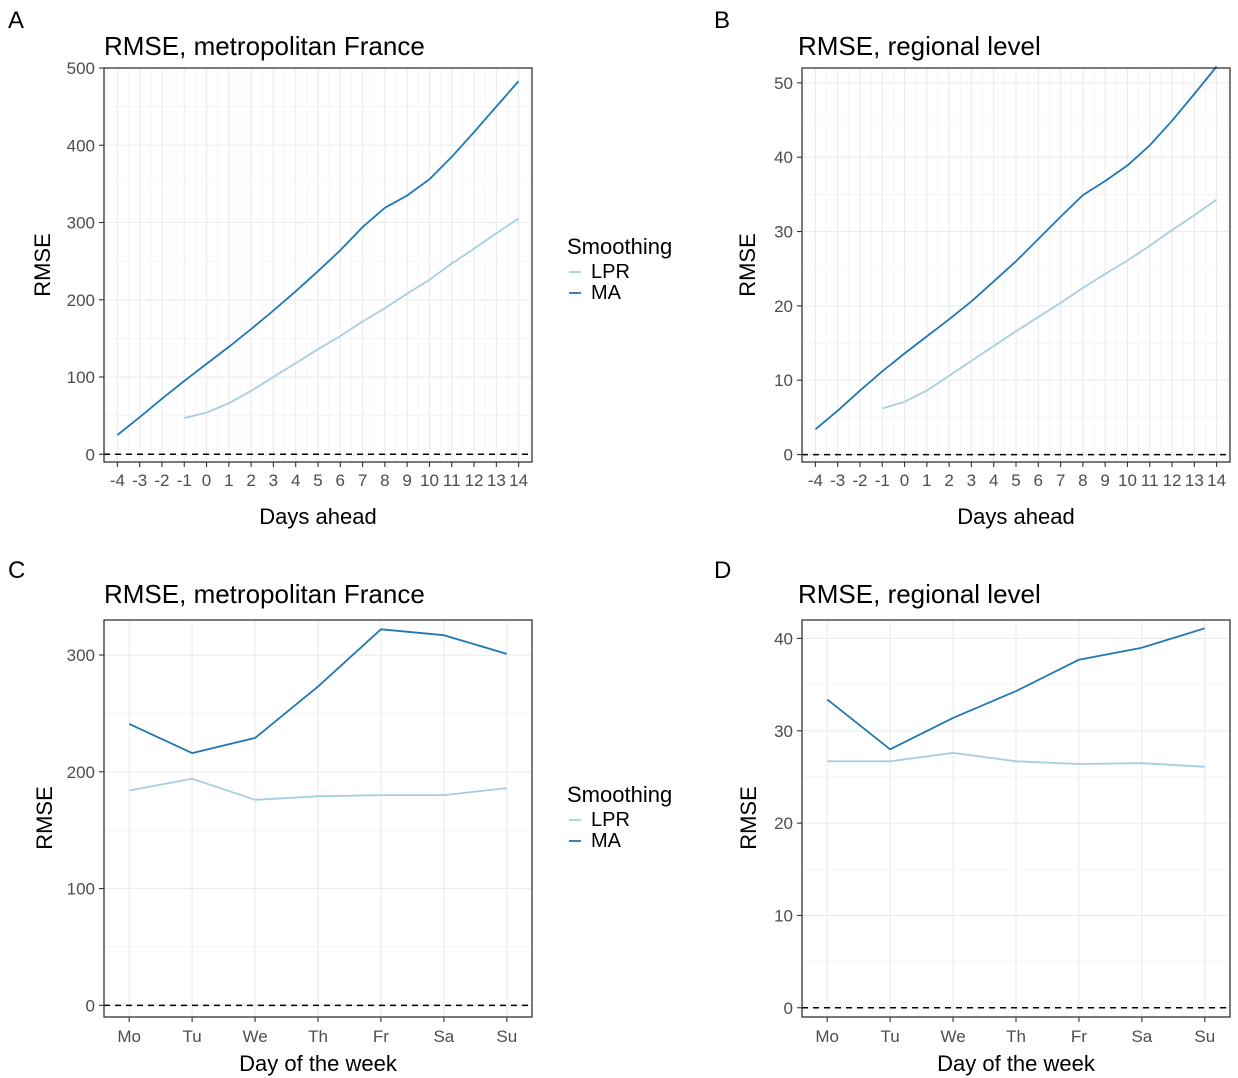 The height and width of the screenshot is (1078, 1238). Describe the element at coordinates (1216, 480) in the screenshot. I see `x-tick-label: 14` at that location.